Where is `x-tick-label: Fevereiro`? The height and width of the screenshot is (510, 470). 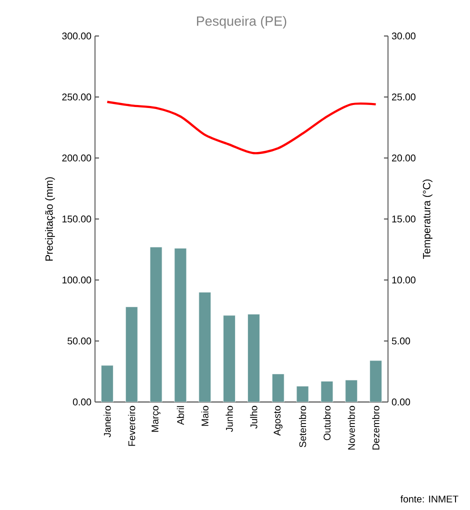
x-tick-label: Fevereiro is located at coordinates (132, 426).